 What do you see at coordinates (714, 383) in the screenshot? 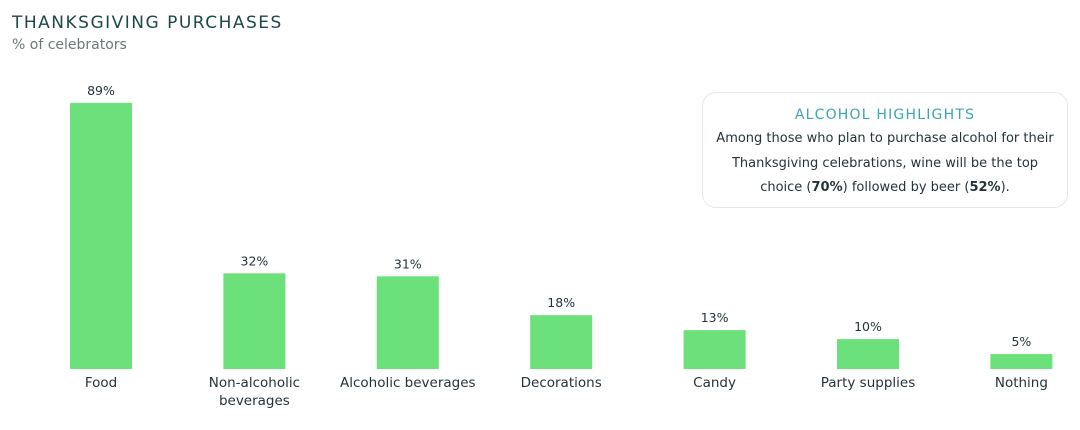
I see `category-label: Candy` at bounding box center [714, 383].